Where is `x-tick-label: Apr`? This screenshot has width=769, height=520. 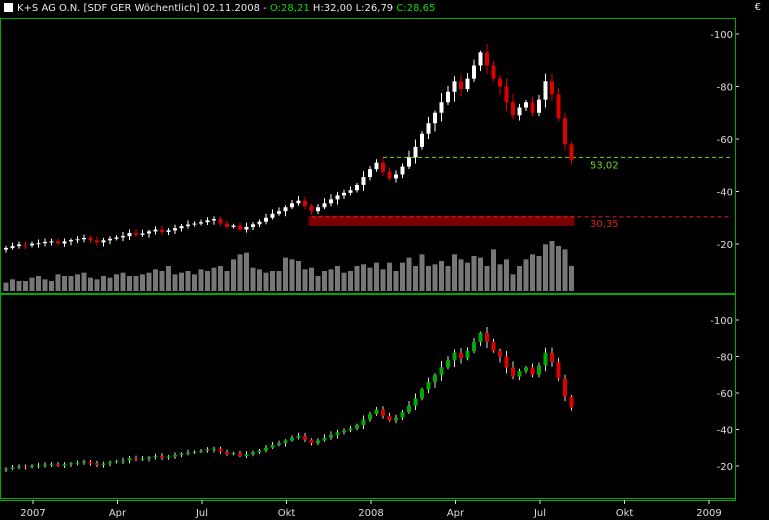 x-tick-label: Apr is located at coordinates (456, 513).